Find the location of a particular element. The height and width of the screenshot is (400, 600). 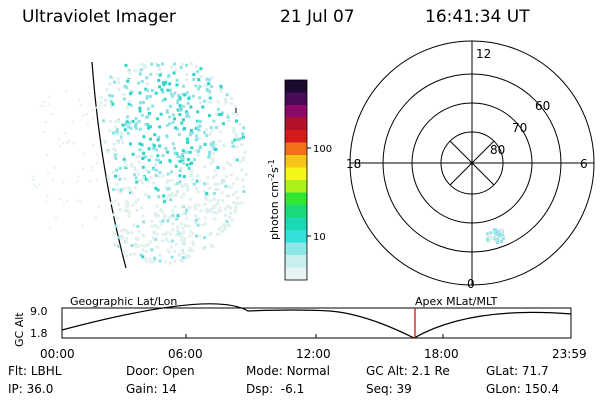

info-dsp-label: Dsp: is located at coordinates (260, 389).